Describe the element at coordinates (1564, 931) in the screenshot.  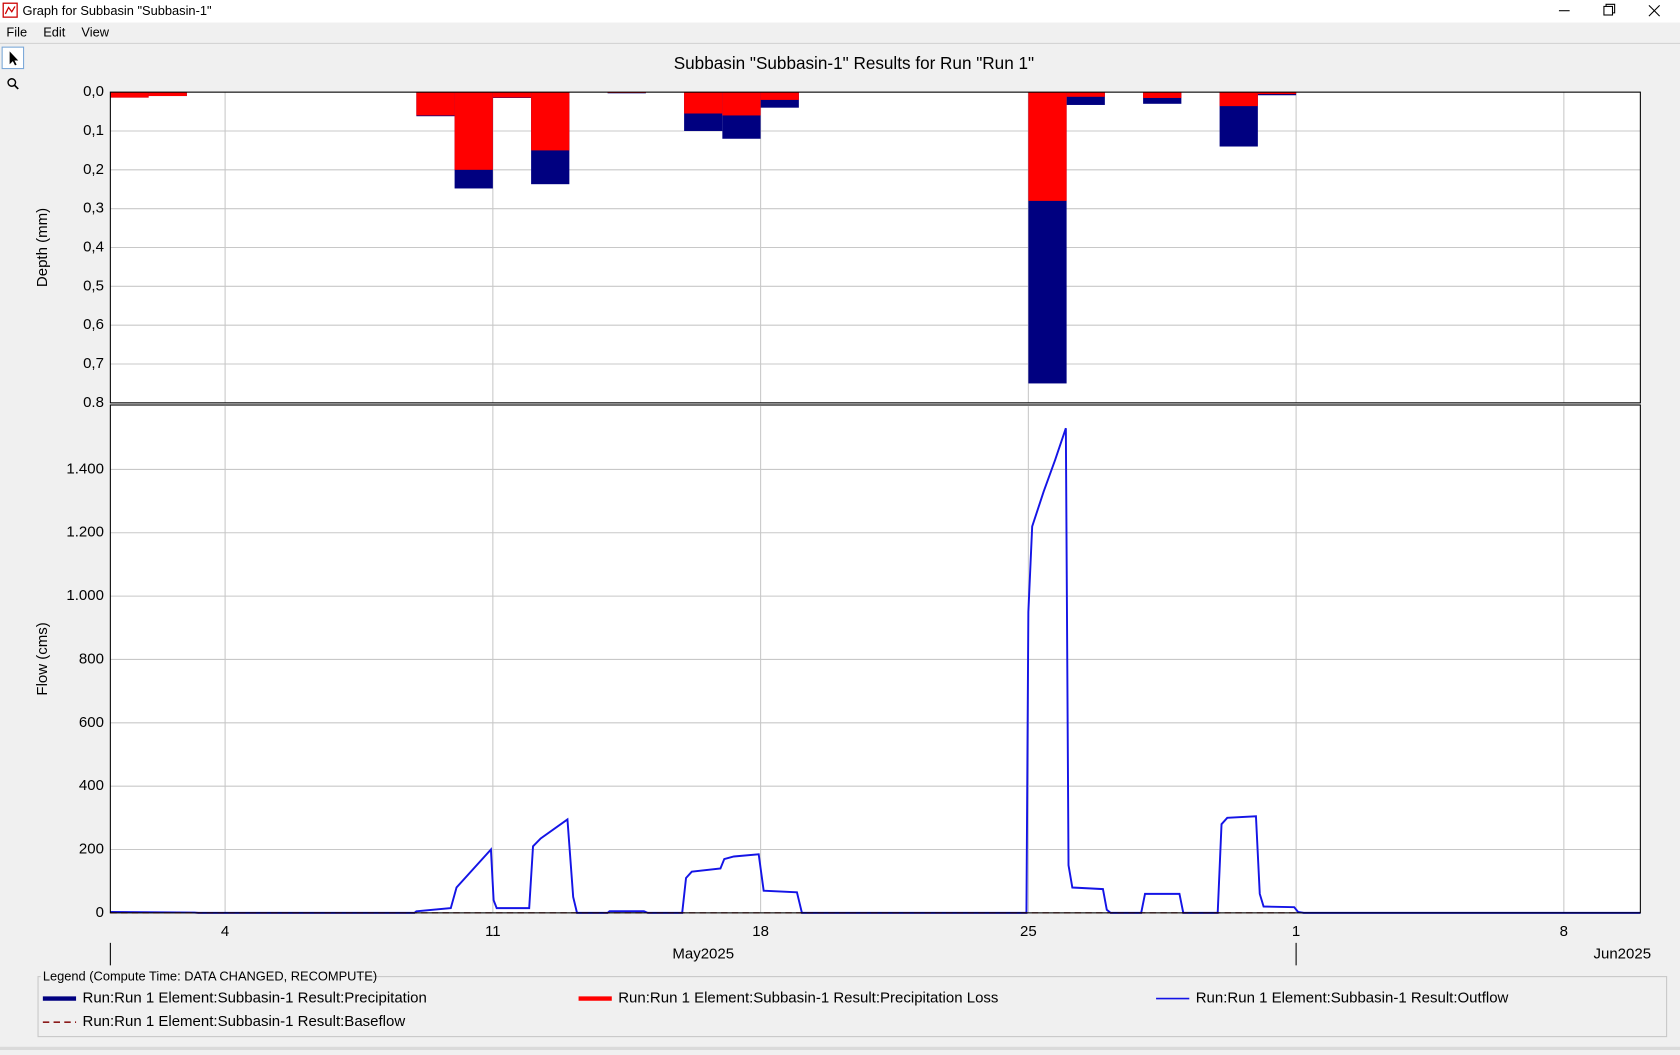
I see `x-tick-label: 8` at that location.